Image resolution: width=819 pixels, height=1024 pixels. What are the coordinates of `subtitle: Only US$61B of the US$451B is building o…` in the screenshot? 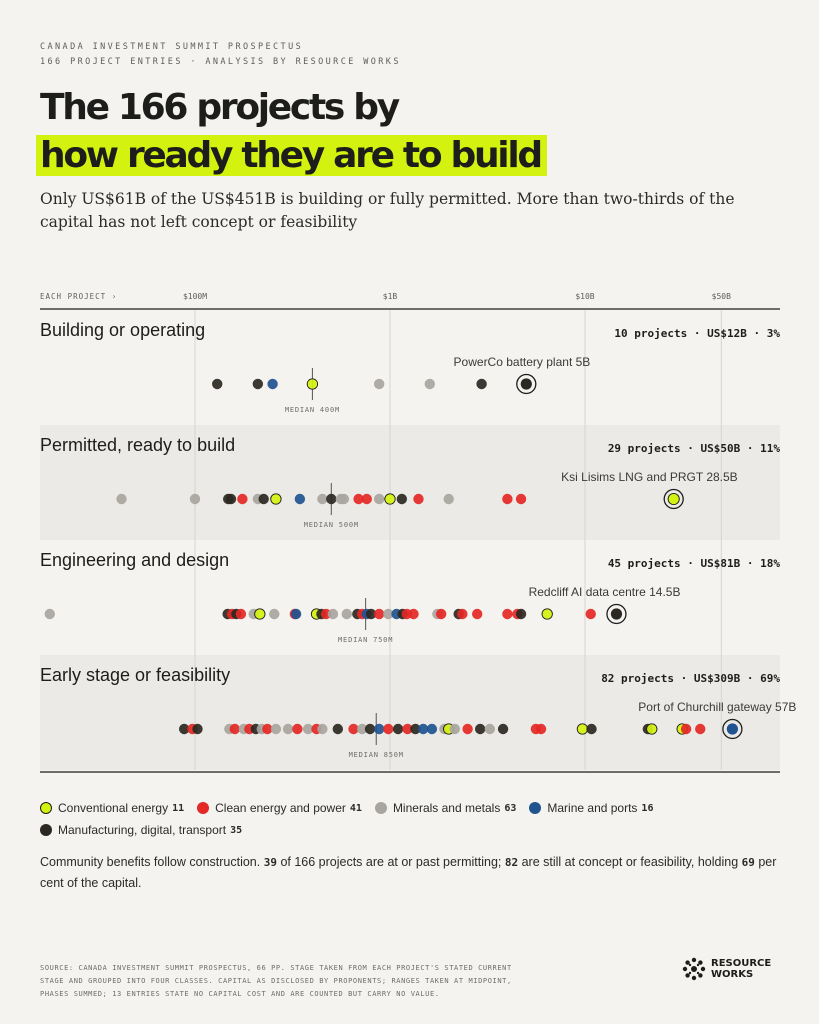 It's located at (387, 210).